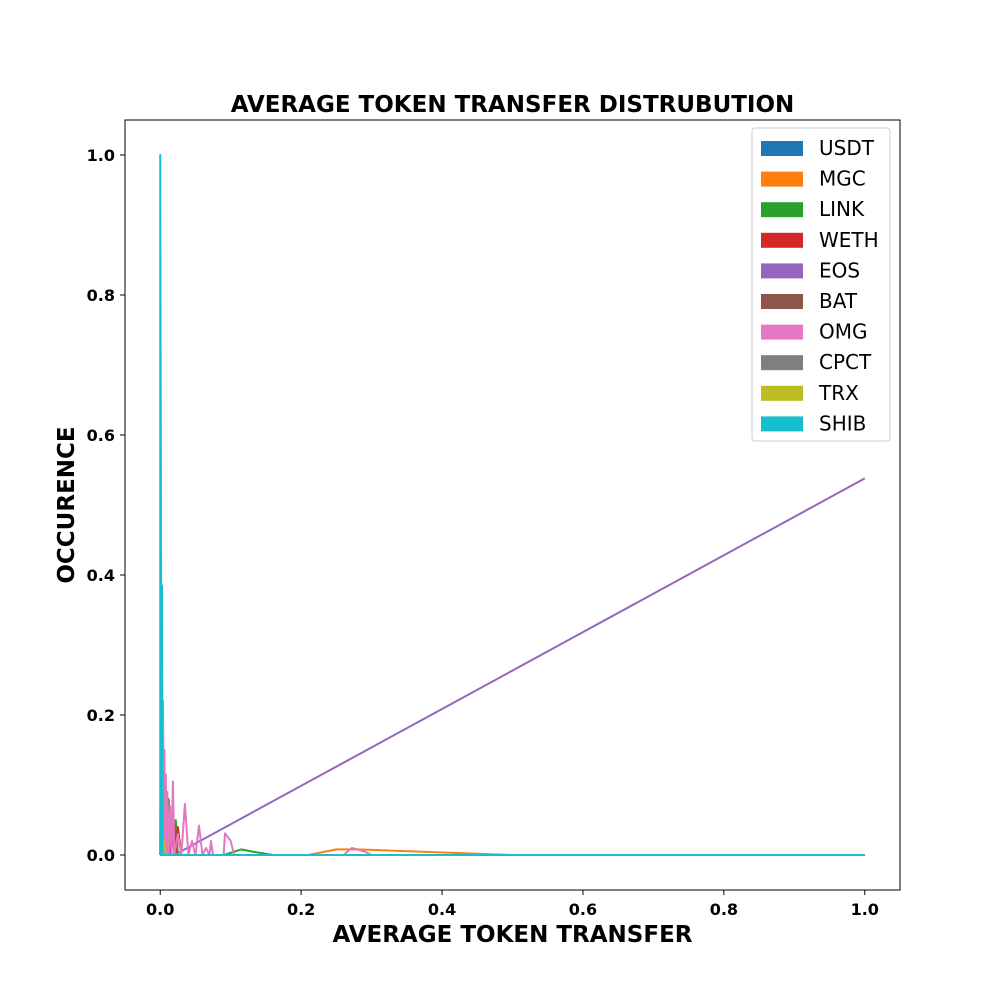  I want to click on y-axis-label: OCCURENCE, so click(67, 504).